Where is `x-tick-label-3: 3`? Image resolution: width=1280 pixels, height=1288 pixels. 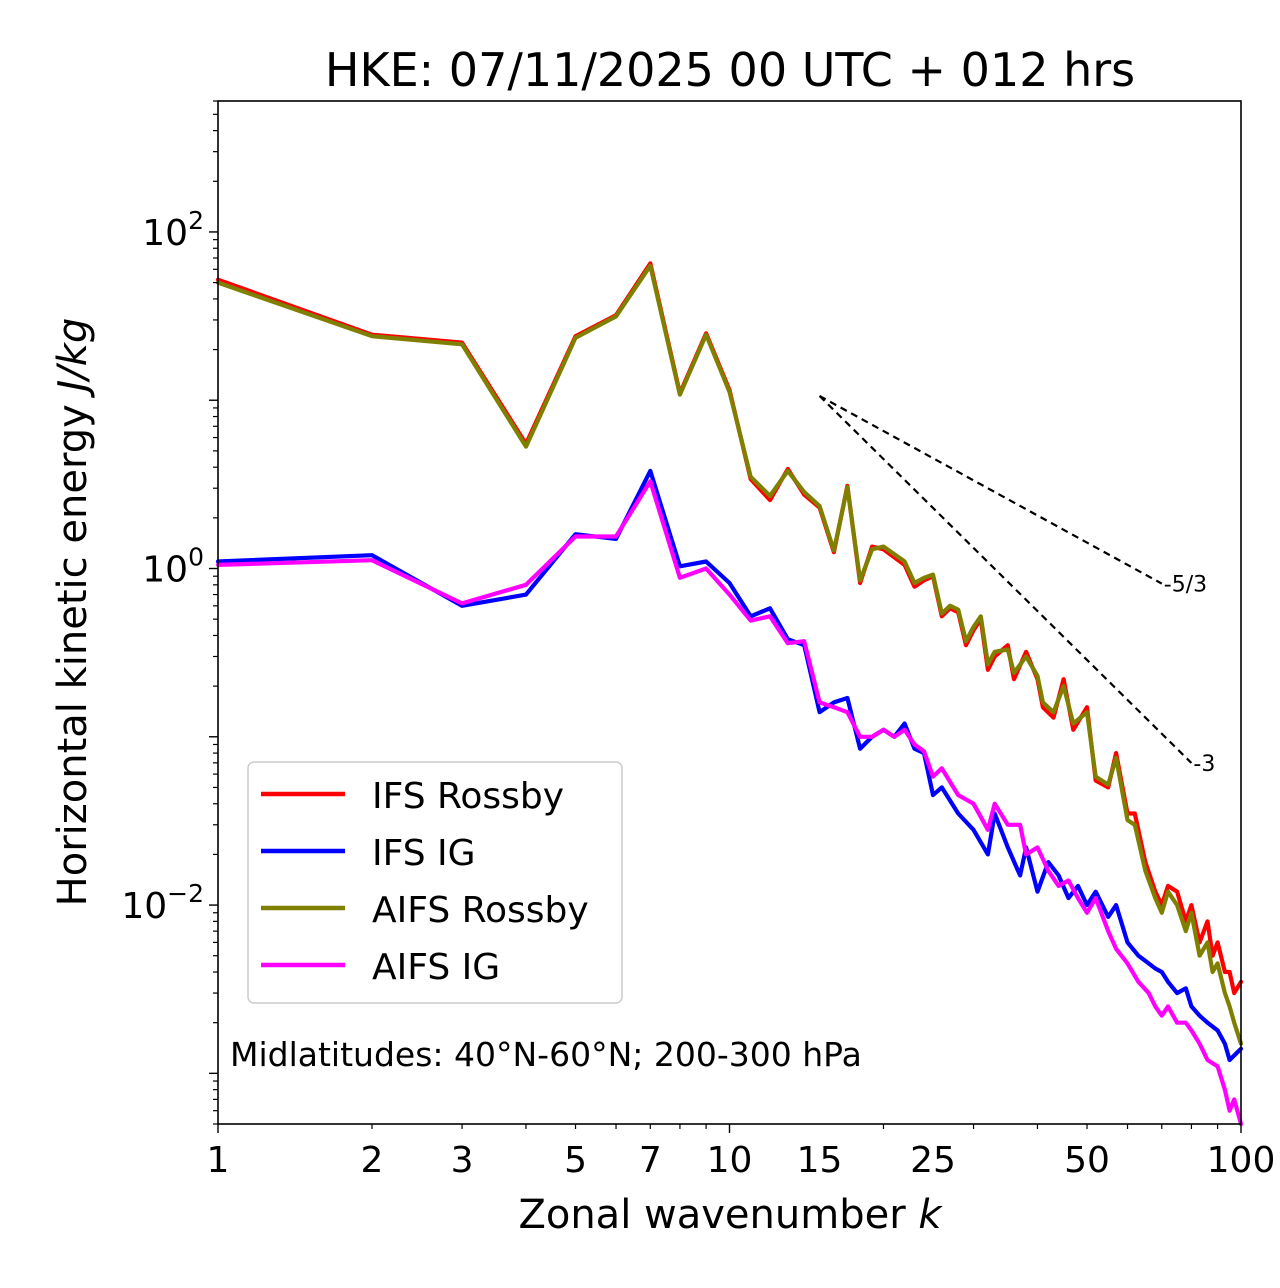
x-tick-label-3: 3 is located at coordinates (462, 1160).